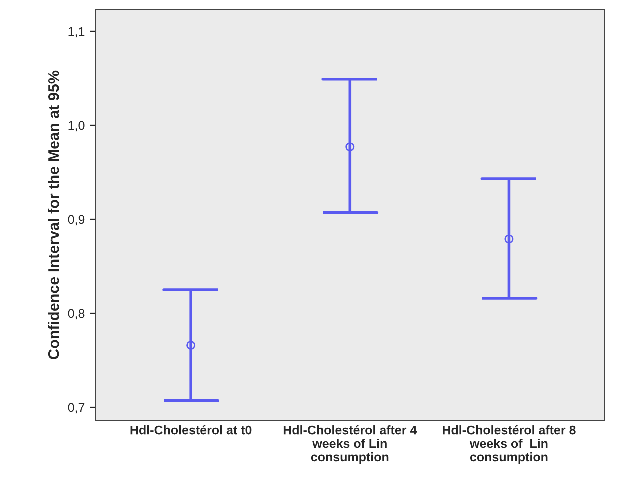  I want to click on x-tick-label: Hdl-Cholestérol after 4 weeks of Lin consumption, so click(351, 444).